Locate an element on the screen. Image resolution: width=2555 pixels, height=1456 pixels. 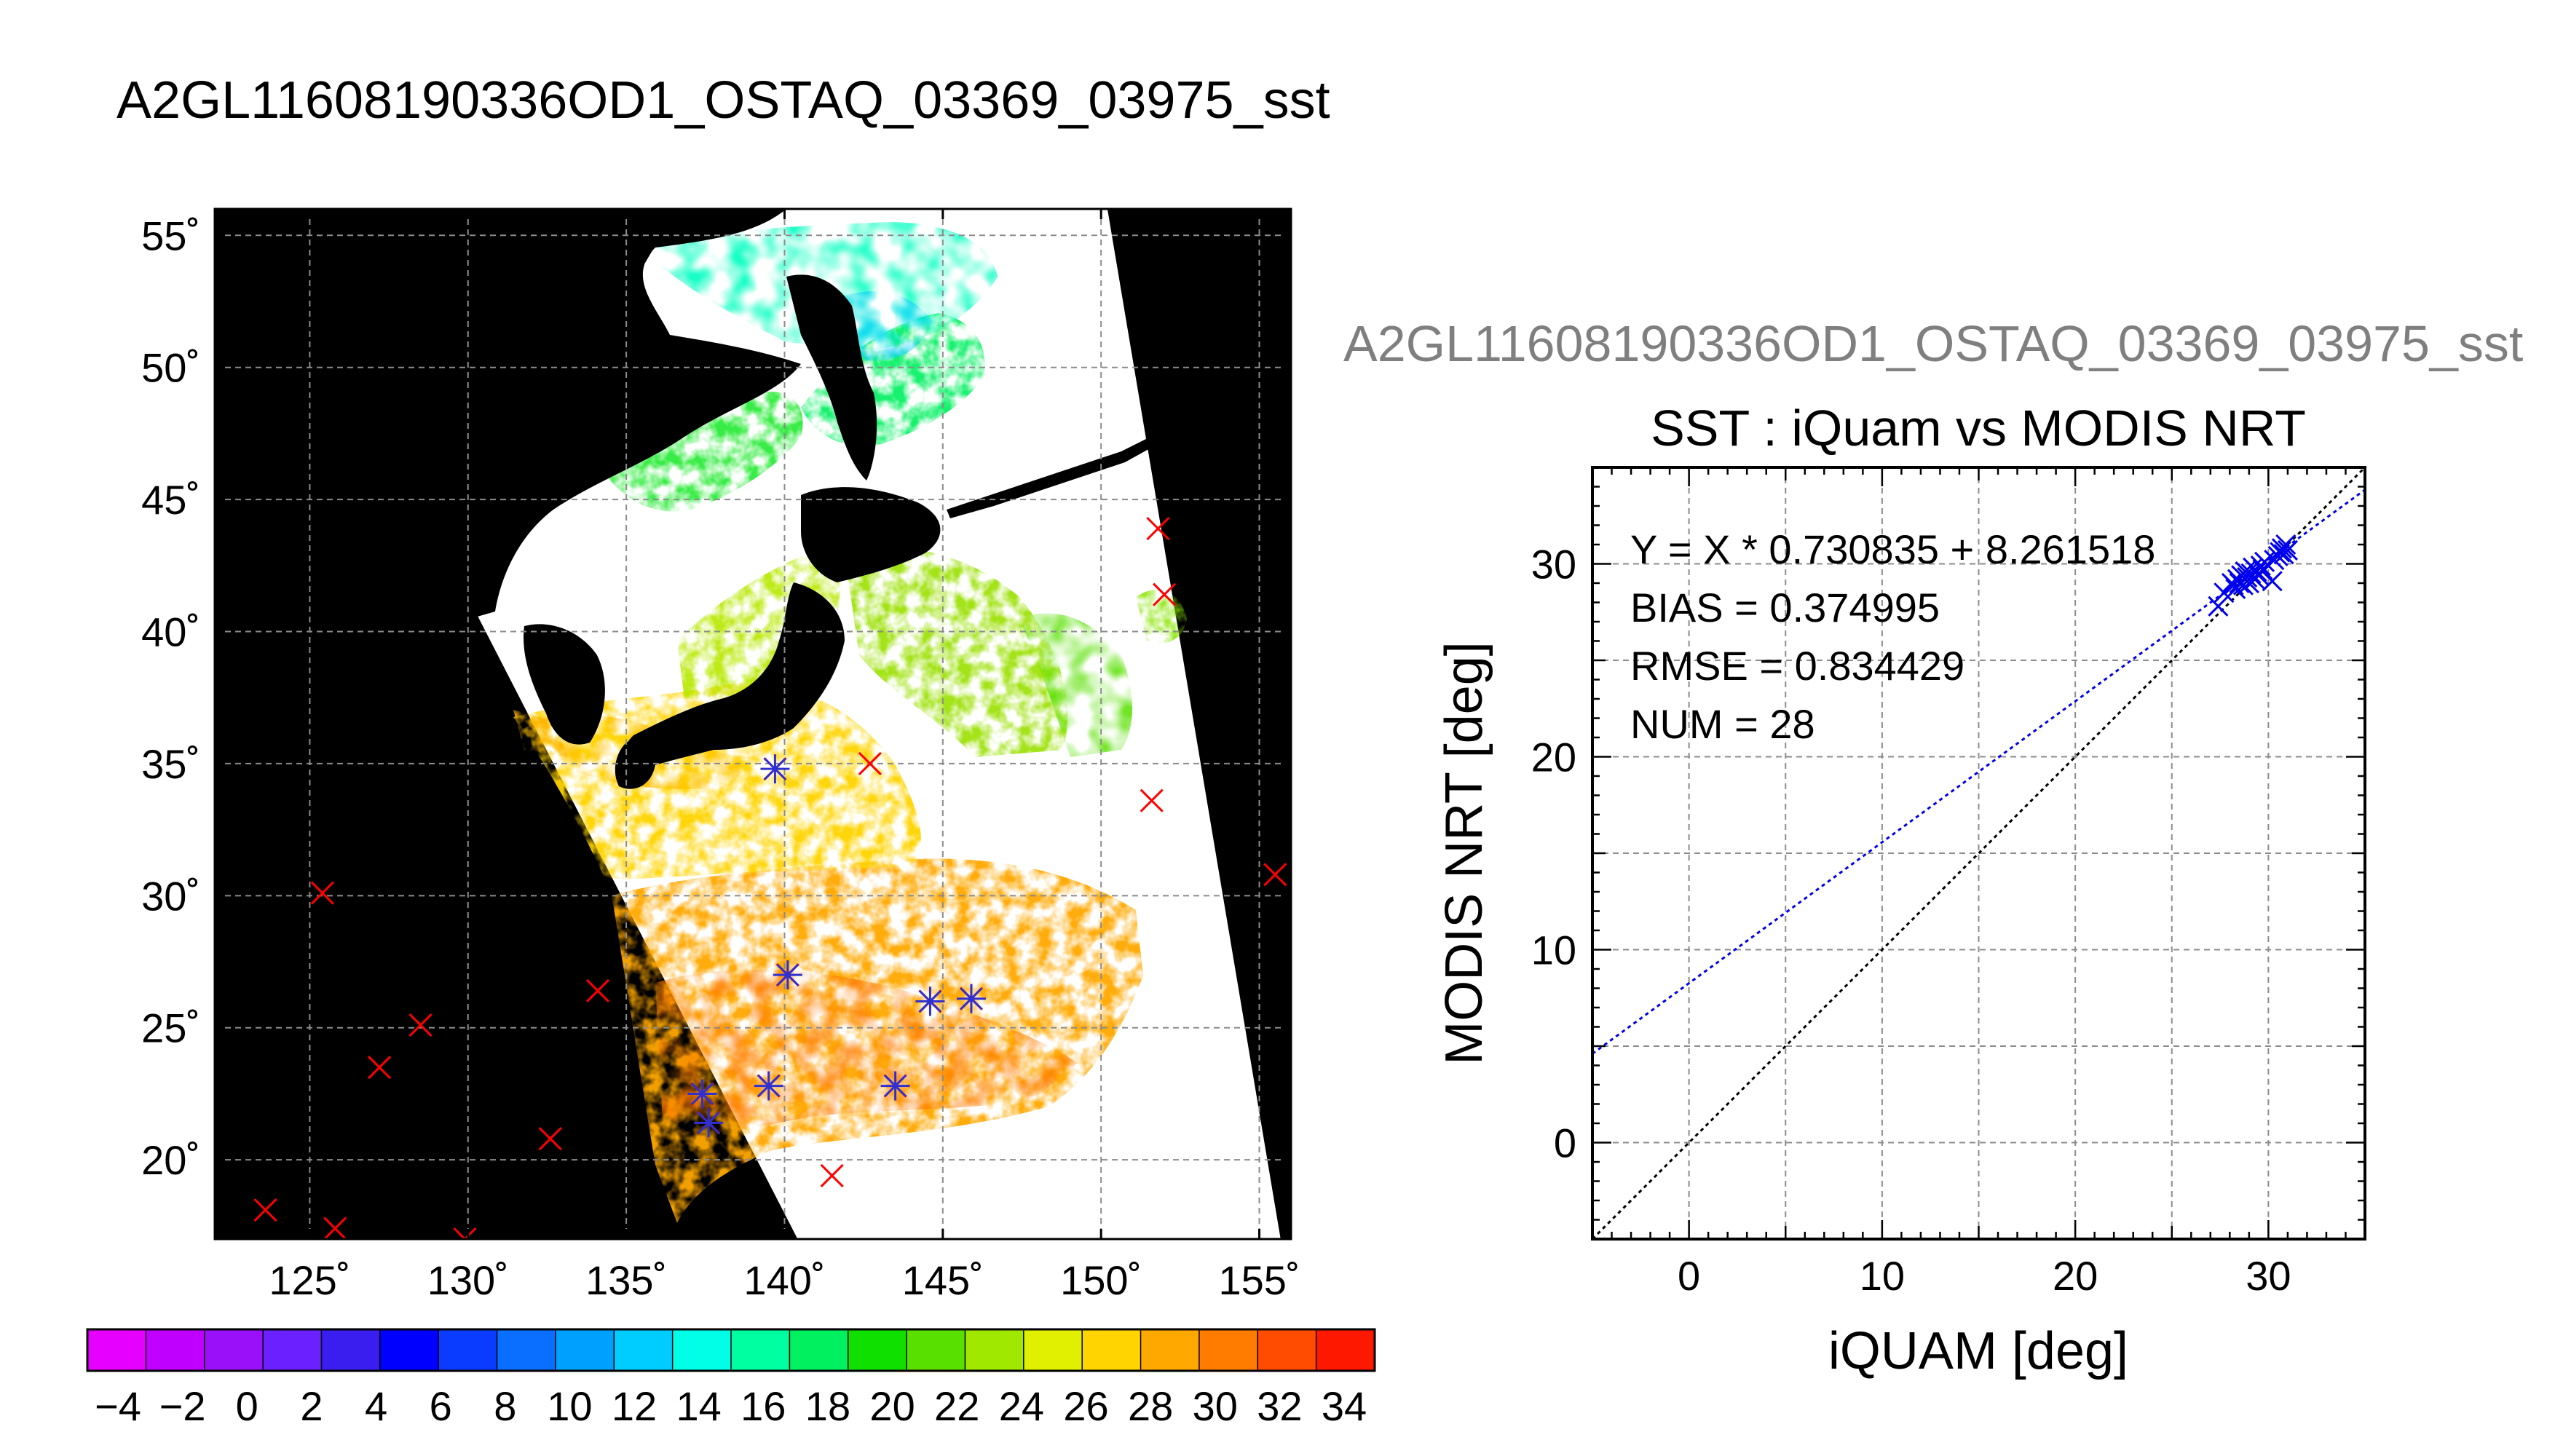
land-kyushu is located at coordinates (635, 764).